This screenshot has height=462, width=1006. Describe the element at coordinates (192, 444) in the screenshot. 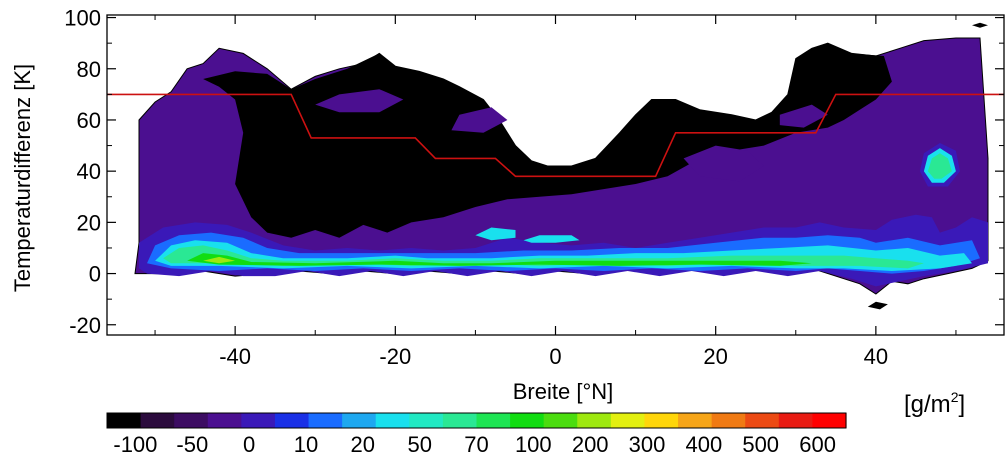

I see `colorbar-level-label: -50` at that location.